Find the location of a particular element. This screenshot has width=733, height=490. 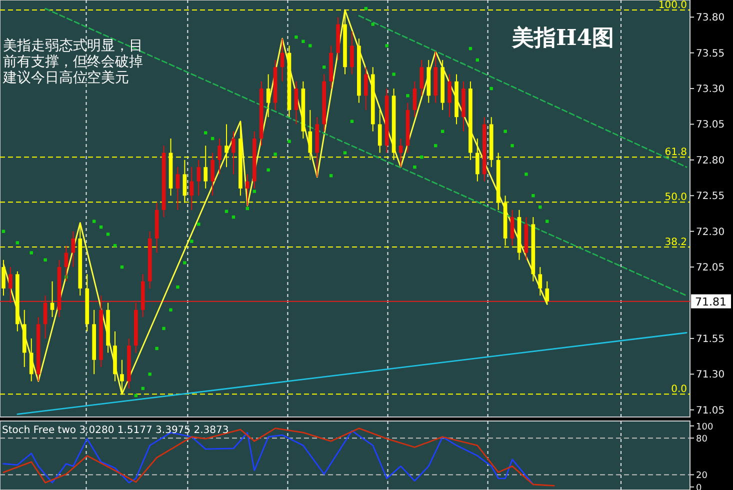

annotation: 38.2 is located at coordinates (675, 242).